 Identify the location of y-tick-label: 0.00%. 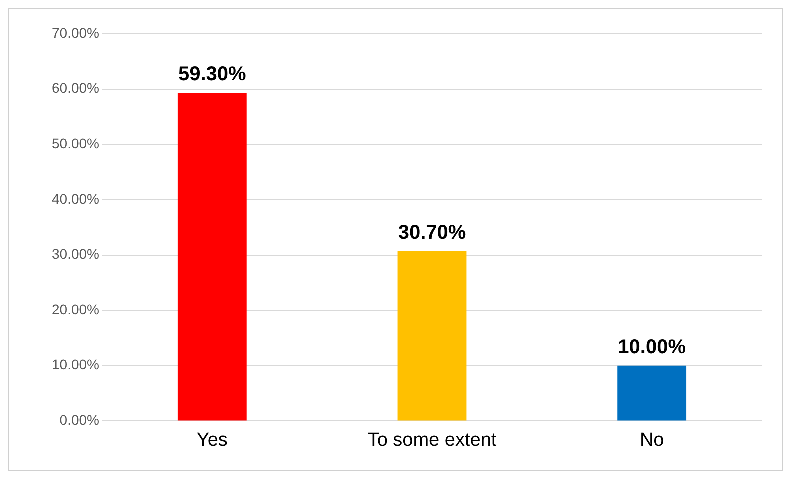
(80, 420).